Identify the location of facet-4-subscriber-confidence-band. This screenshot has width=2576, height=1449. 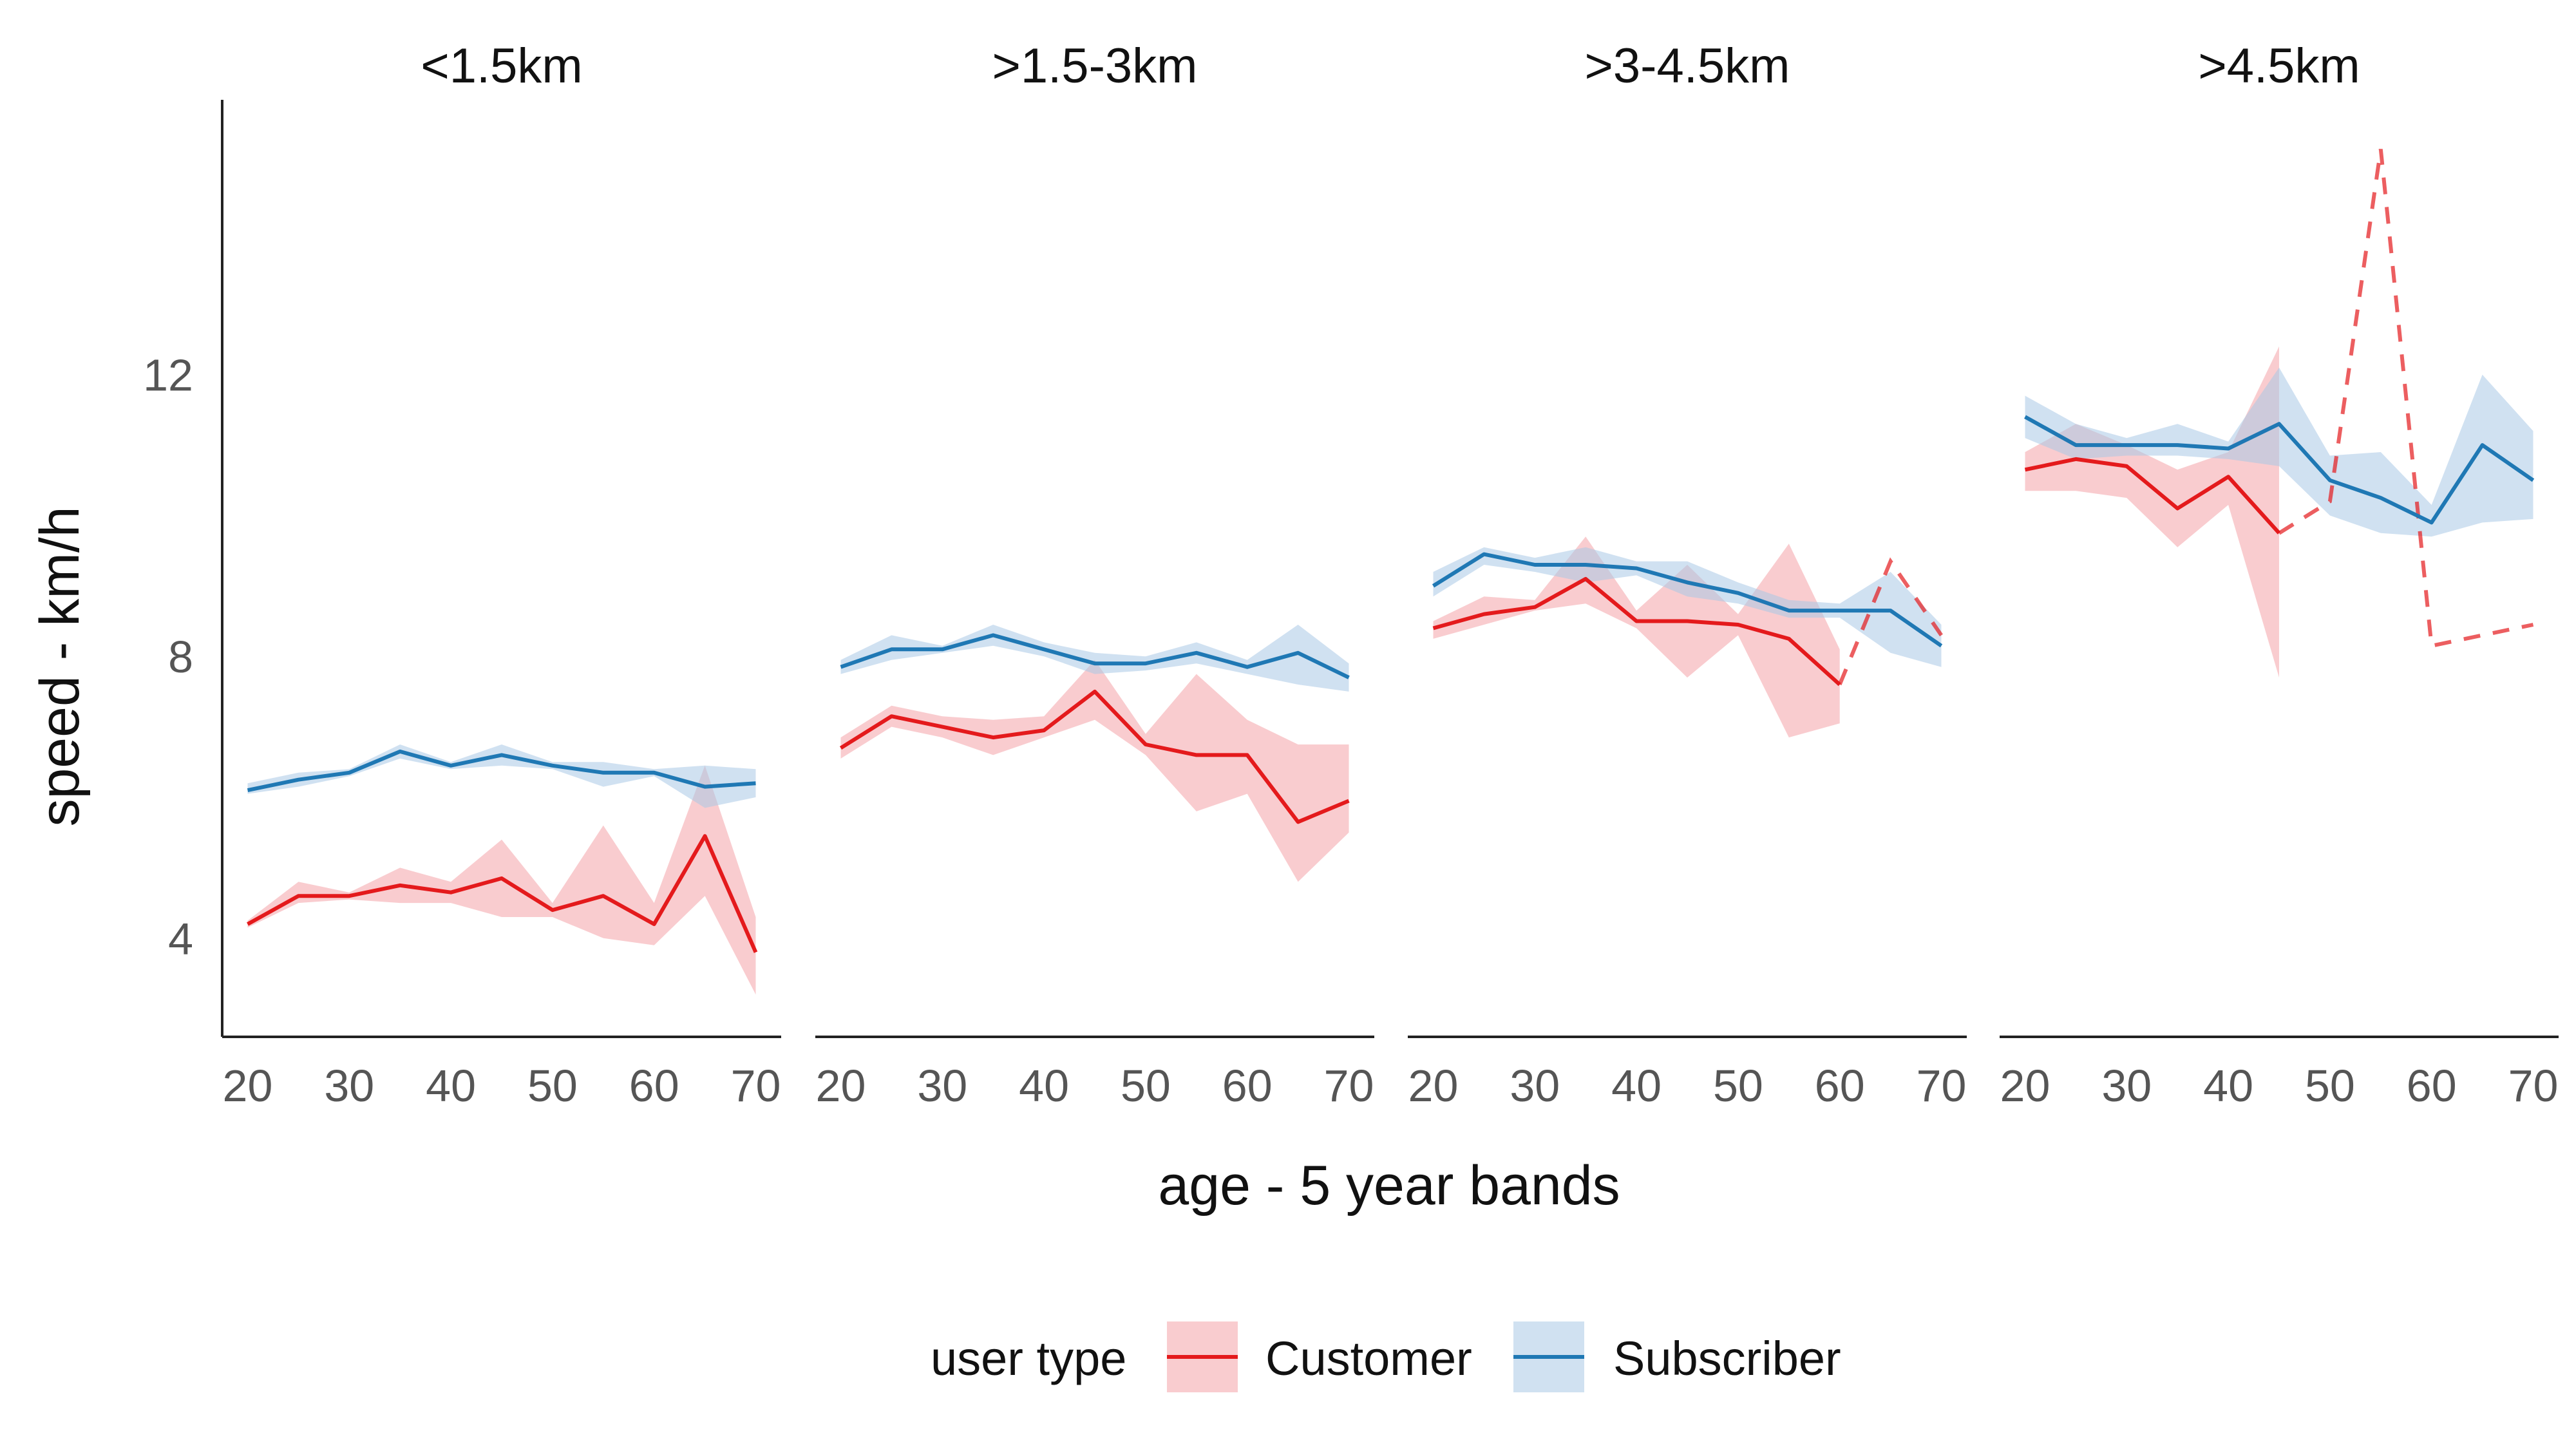
(2279, 452).